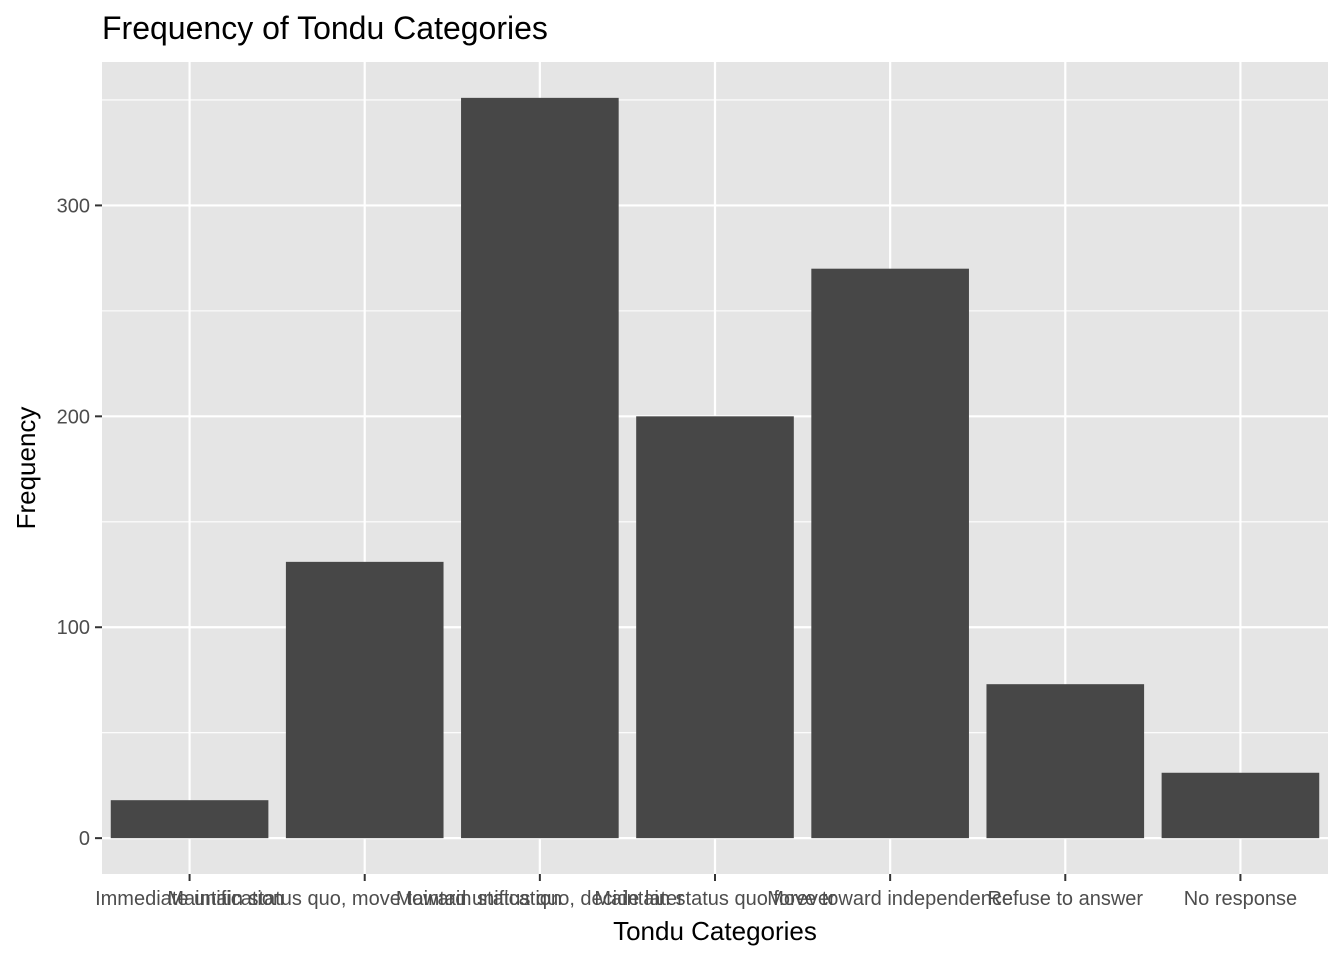  What do you see at coordinates (325, 28) in the screenshot?
I see `chart-title: Frequency of Tondu Categories` at bounding box center [325, 28].